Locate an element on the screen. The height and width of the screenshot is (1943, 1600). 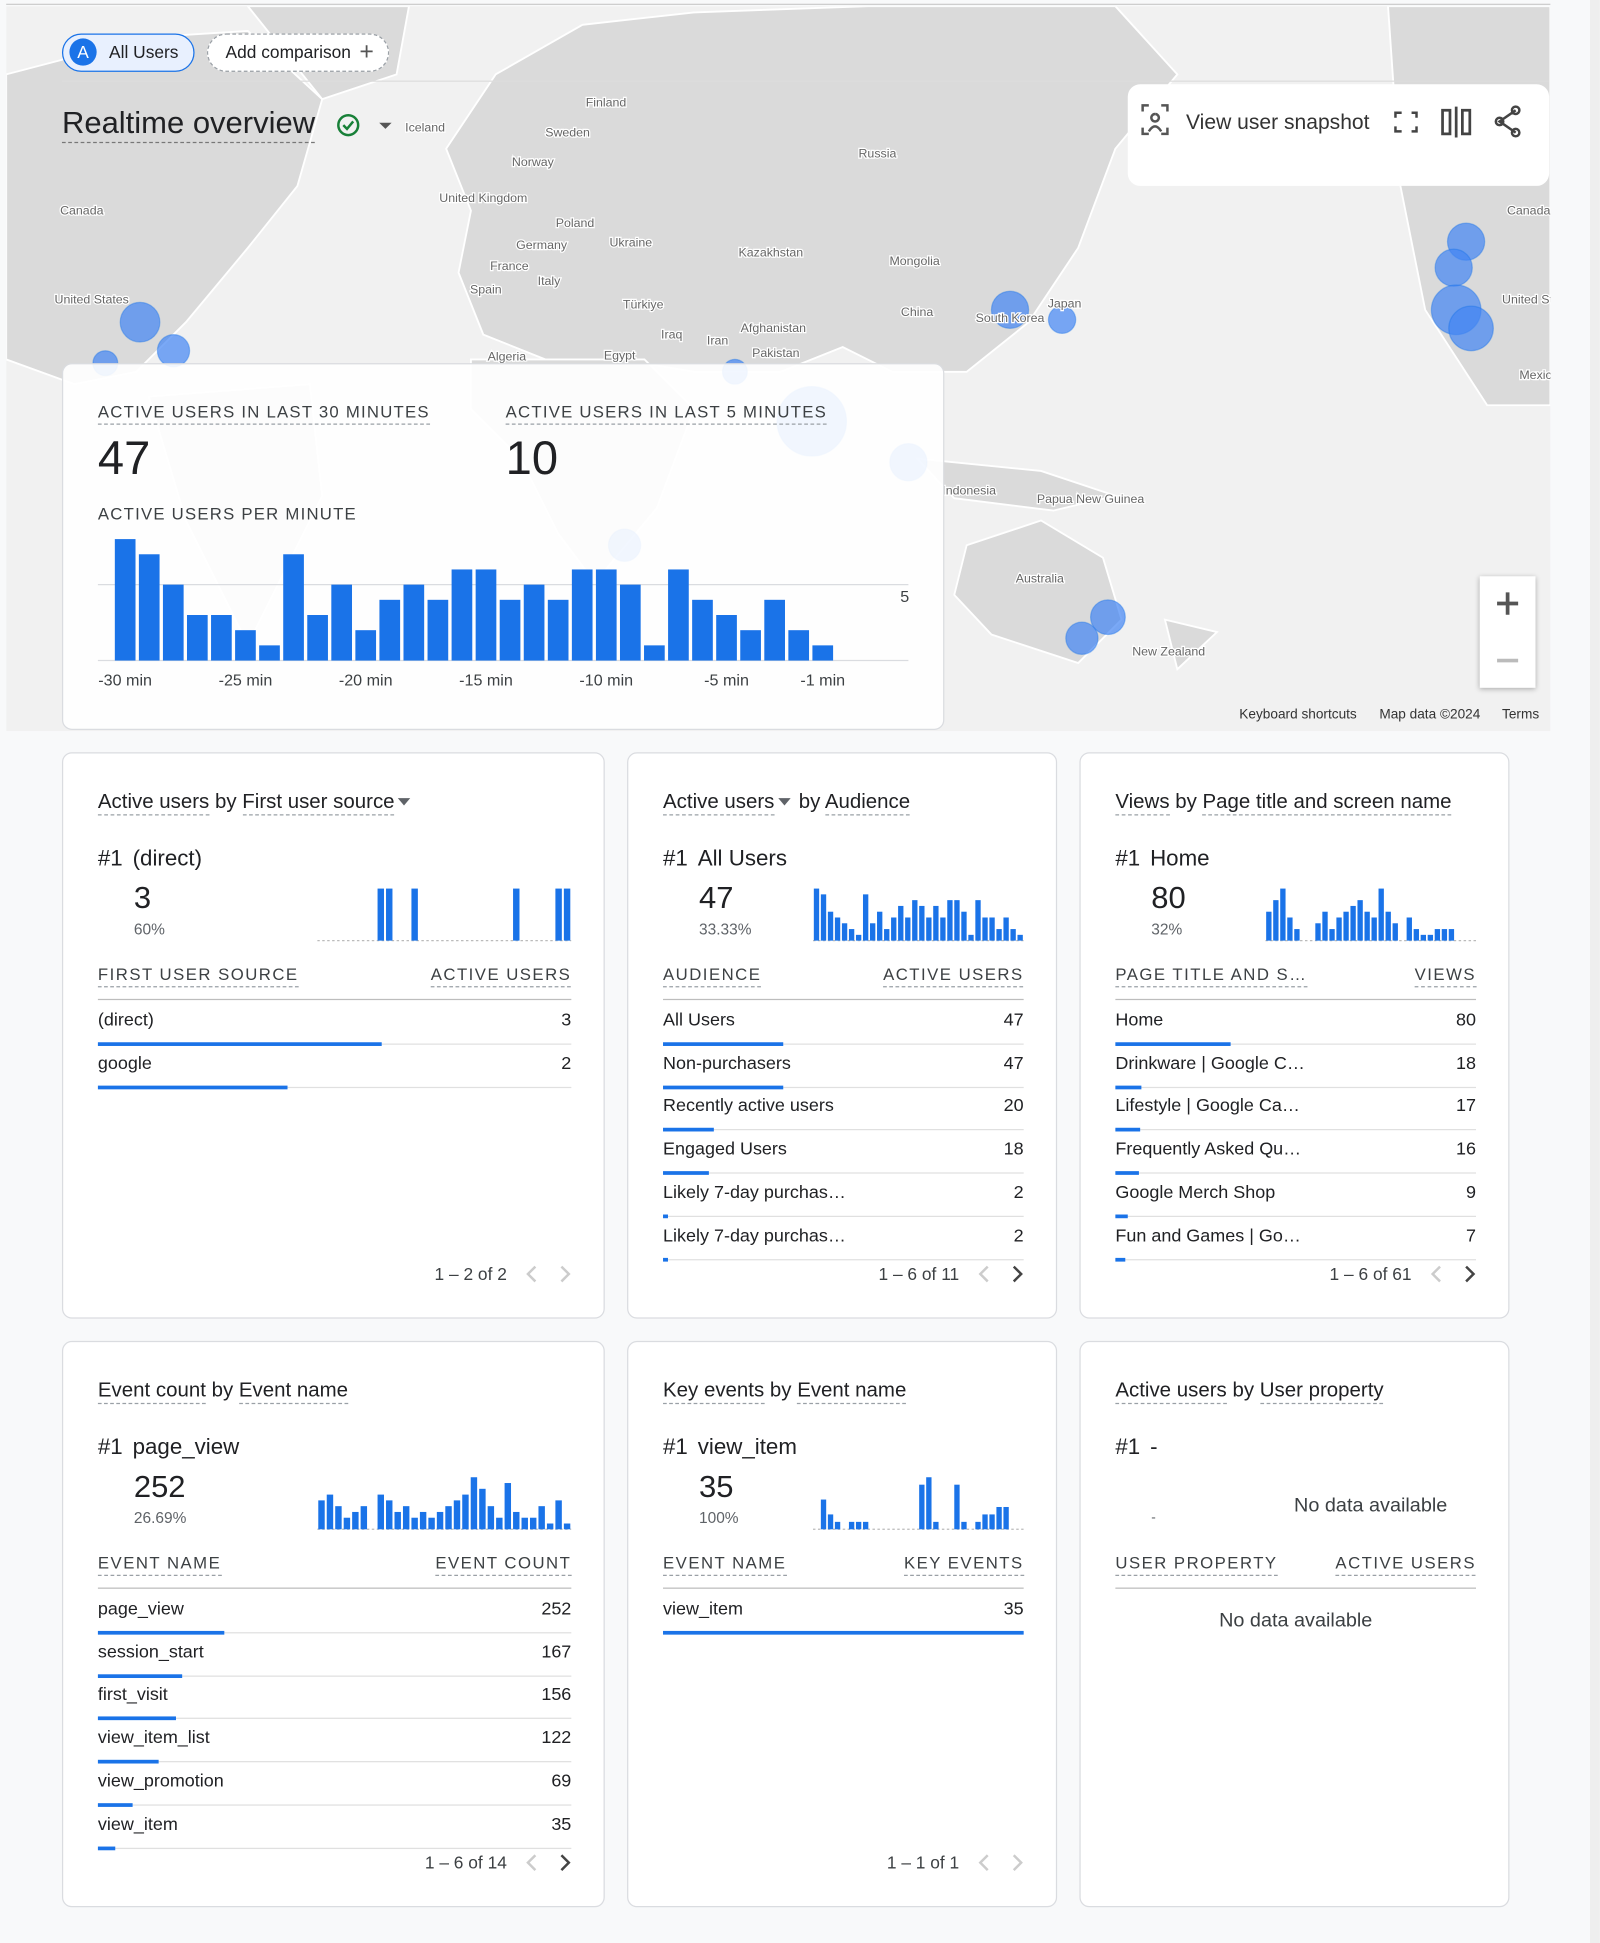
share-icon is located at coordinates (1507, 121).